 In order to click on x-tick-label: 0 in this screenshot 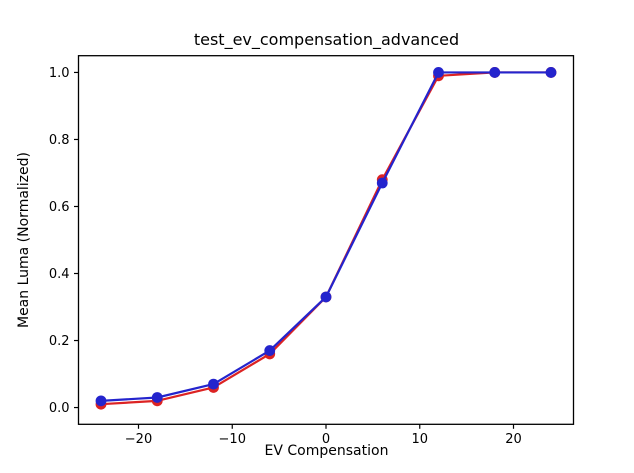, I will do `click(326, 439)`.